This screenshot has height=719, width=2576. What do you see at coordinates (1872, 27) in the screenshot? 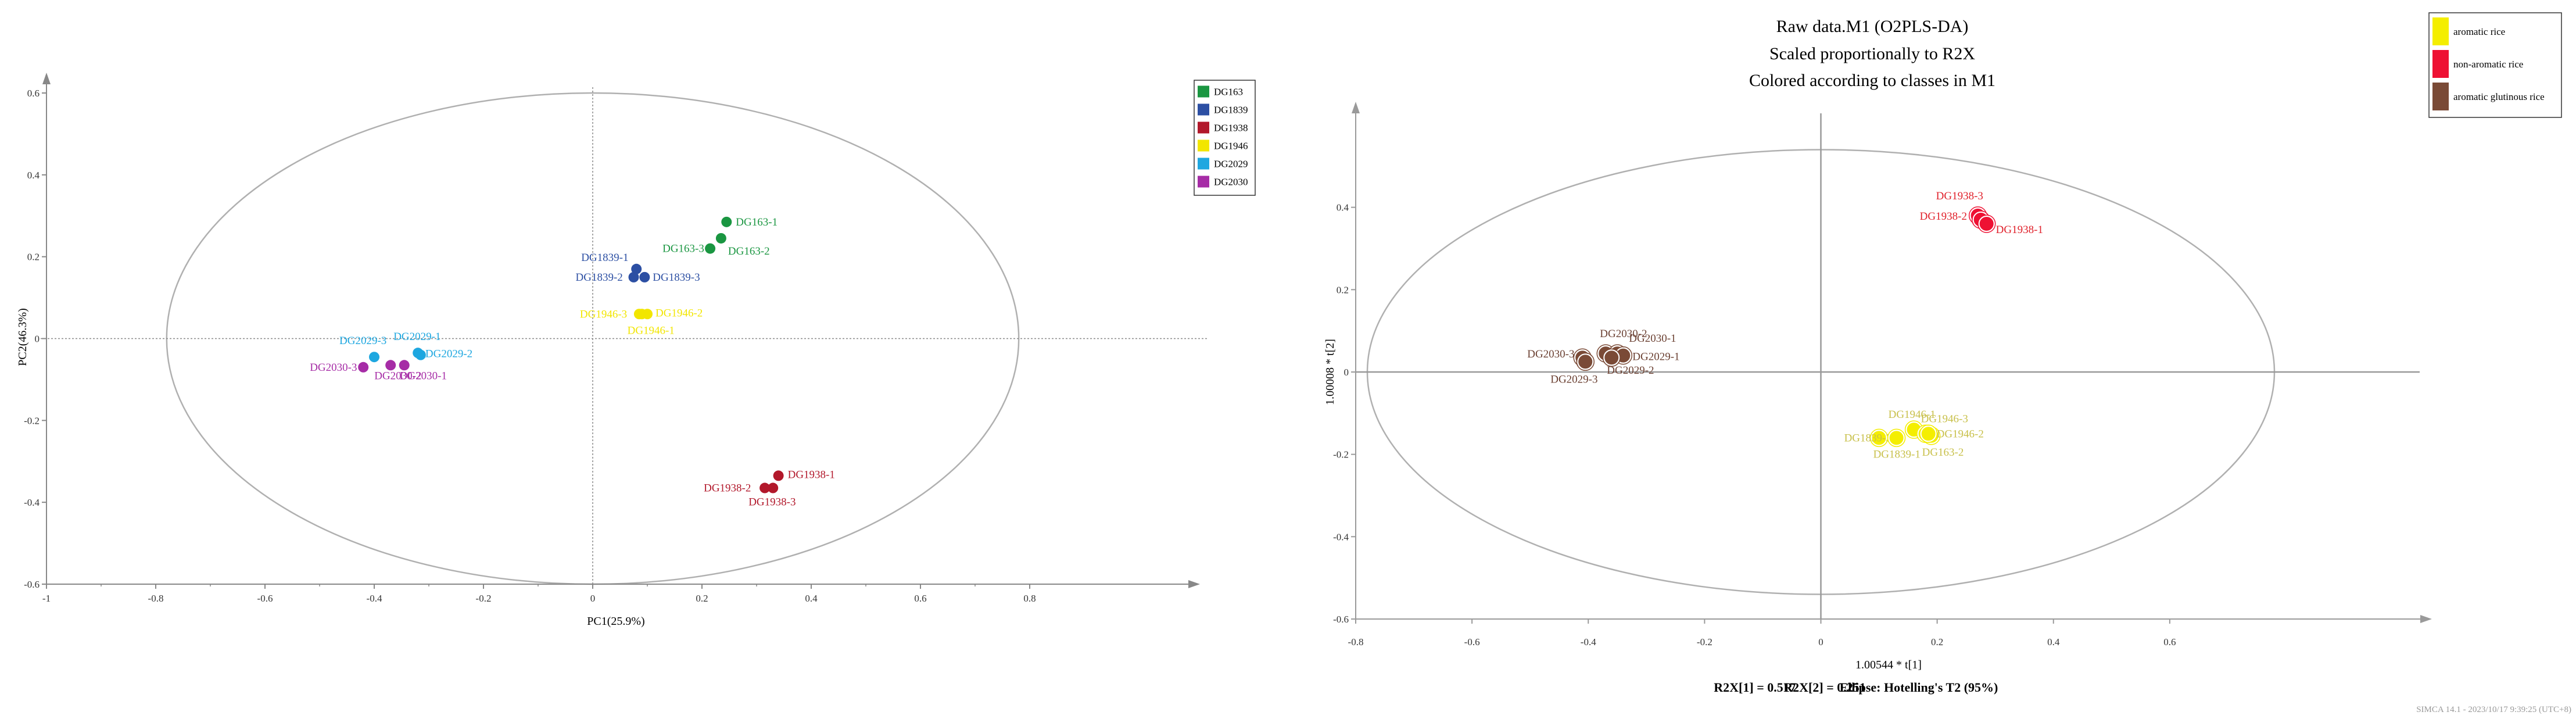
I see `chart-title: Raw data.M1 (O2PLS-DA)` at bounding box center [1872, 27].